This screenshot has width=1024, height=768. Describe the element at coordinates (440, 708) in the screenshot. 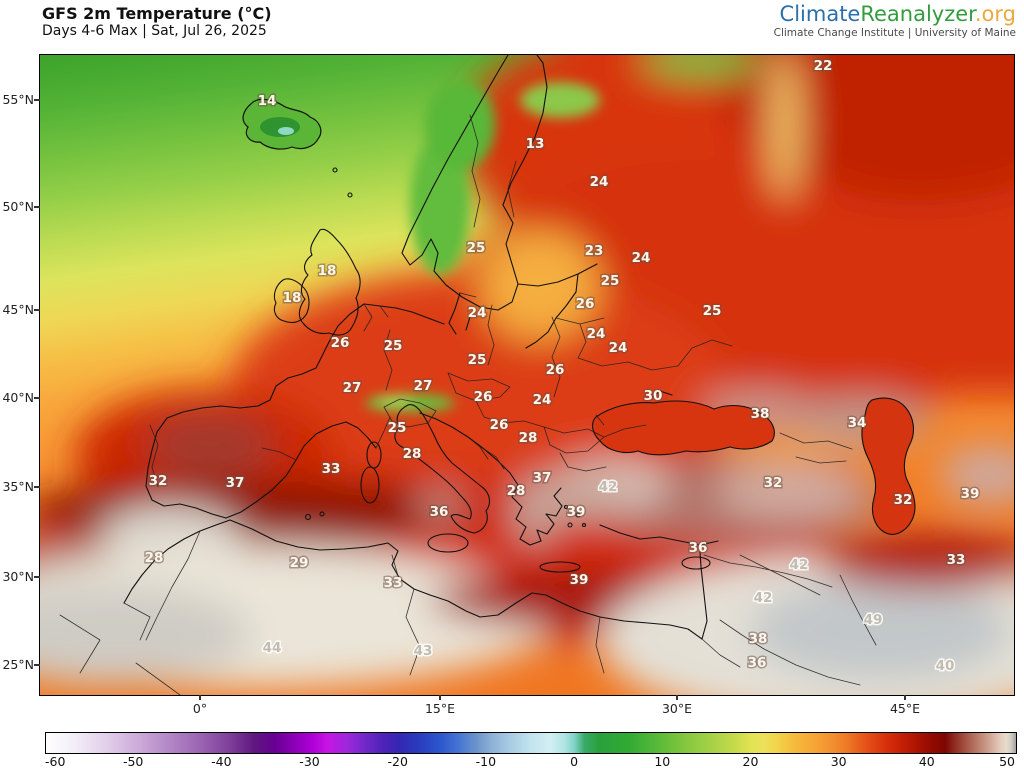

I see `lon-axis-label: 15°E` at that location.